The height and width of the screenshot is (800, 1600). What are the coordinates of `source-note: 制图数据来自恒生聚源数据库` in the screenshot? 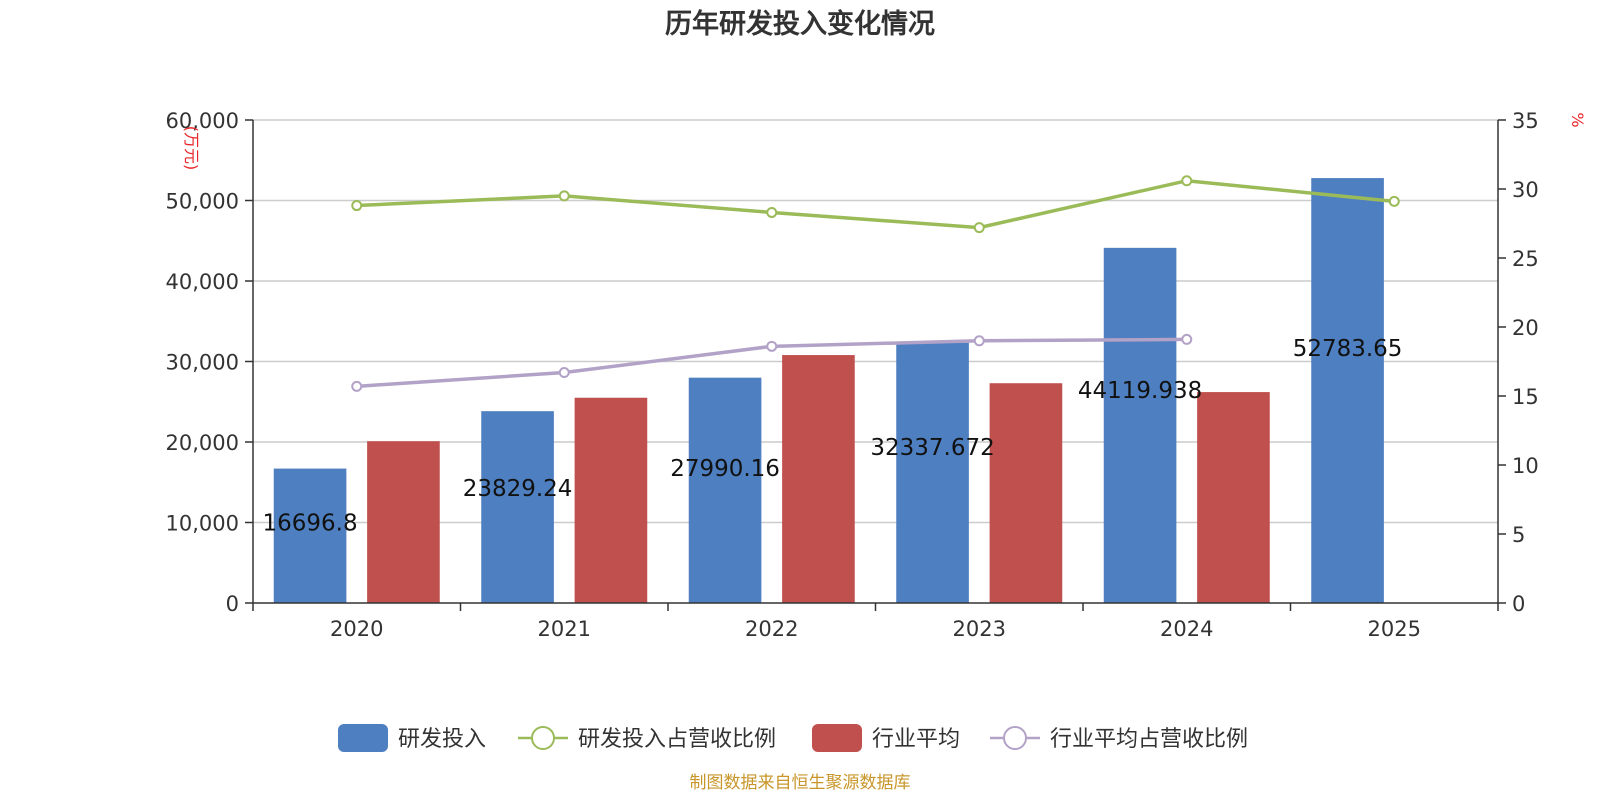 It's located at (800, 783).